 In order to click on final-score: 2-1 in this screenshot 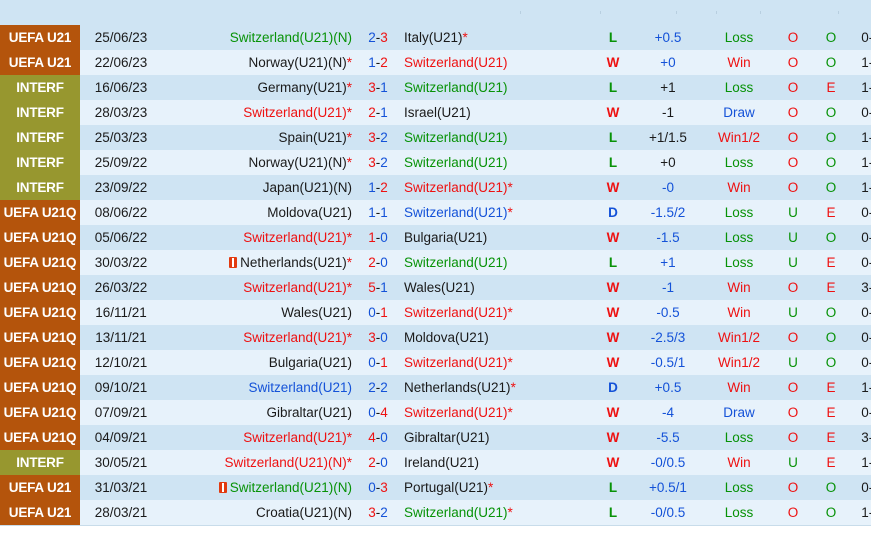, I will do `click(378, 112)`.